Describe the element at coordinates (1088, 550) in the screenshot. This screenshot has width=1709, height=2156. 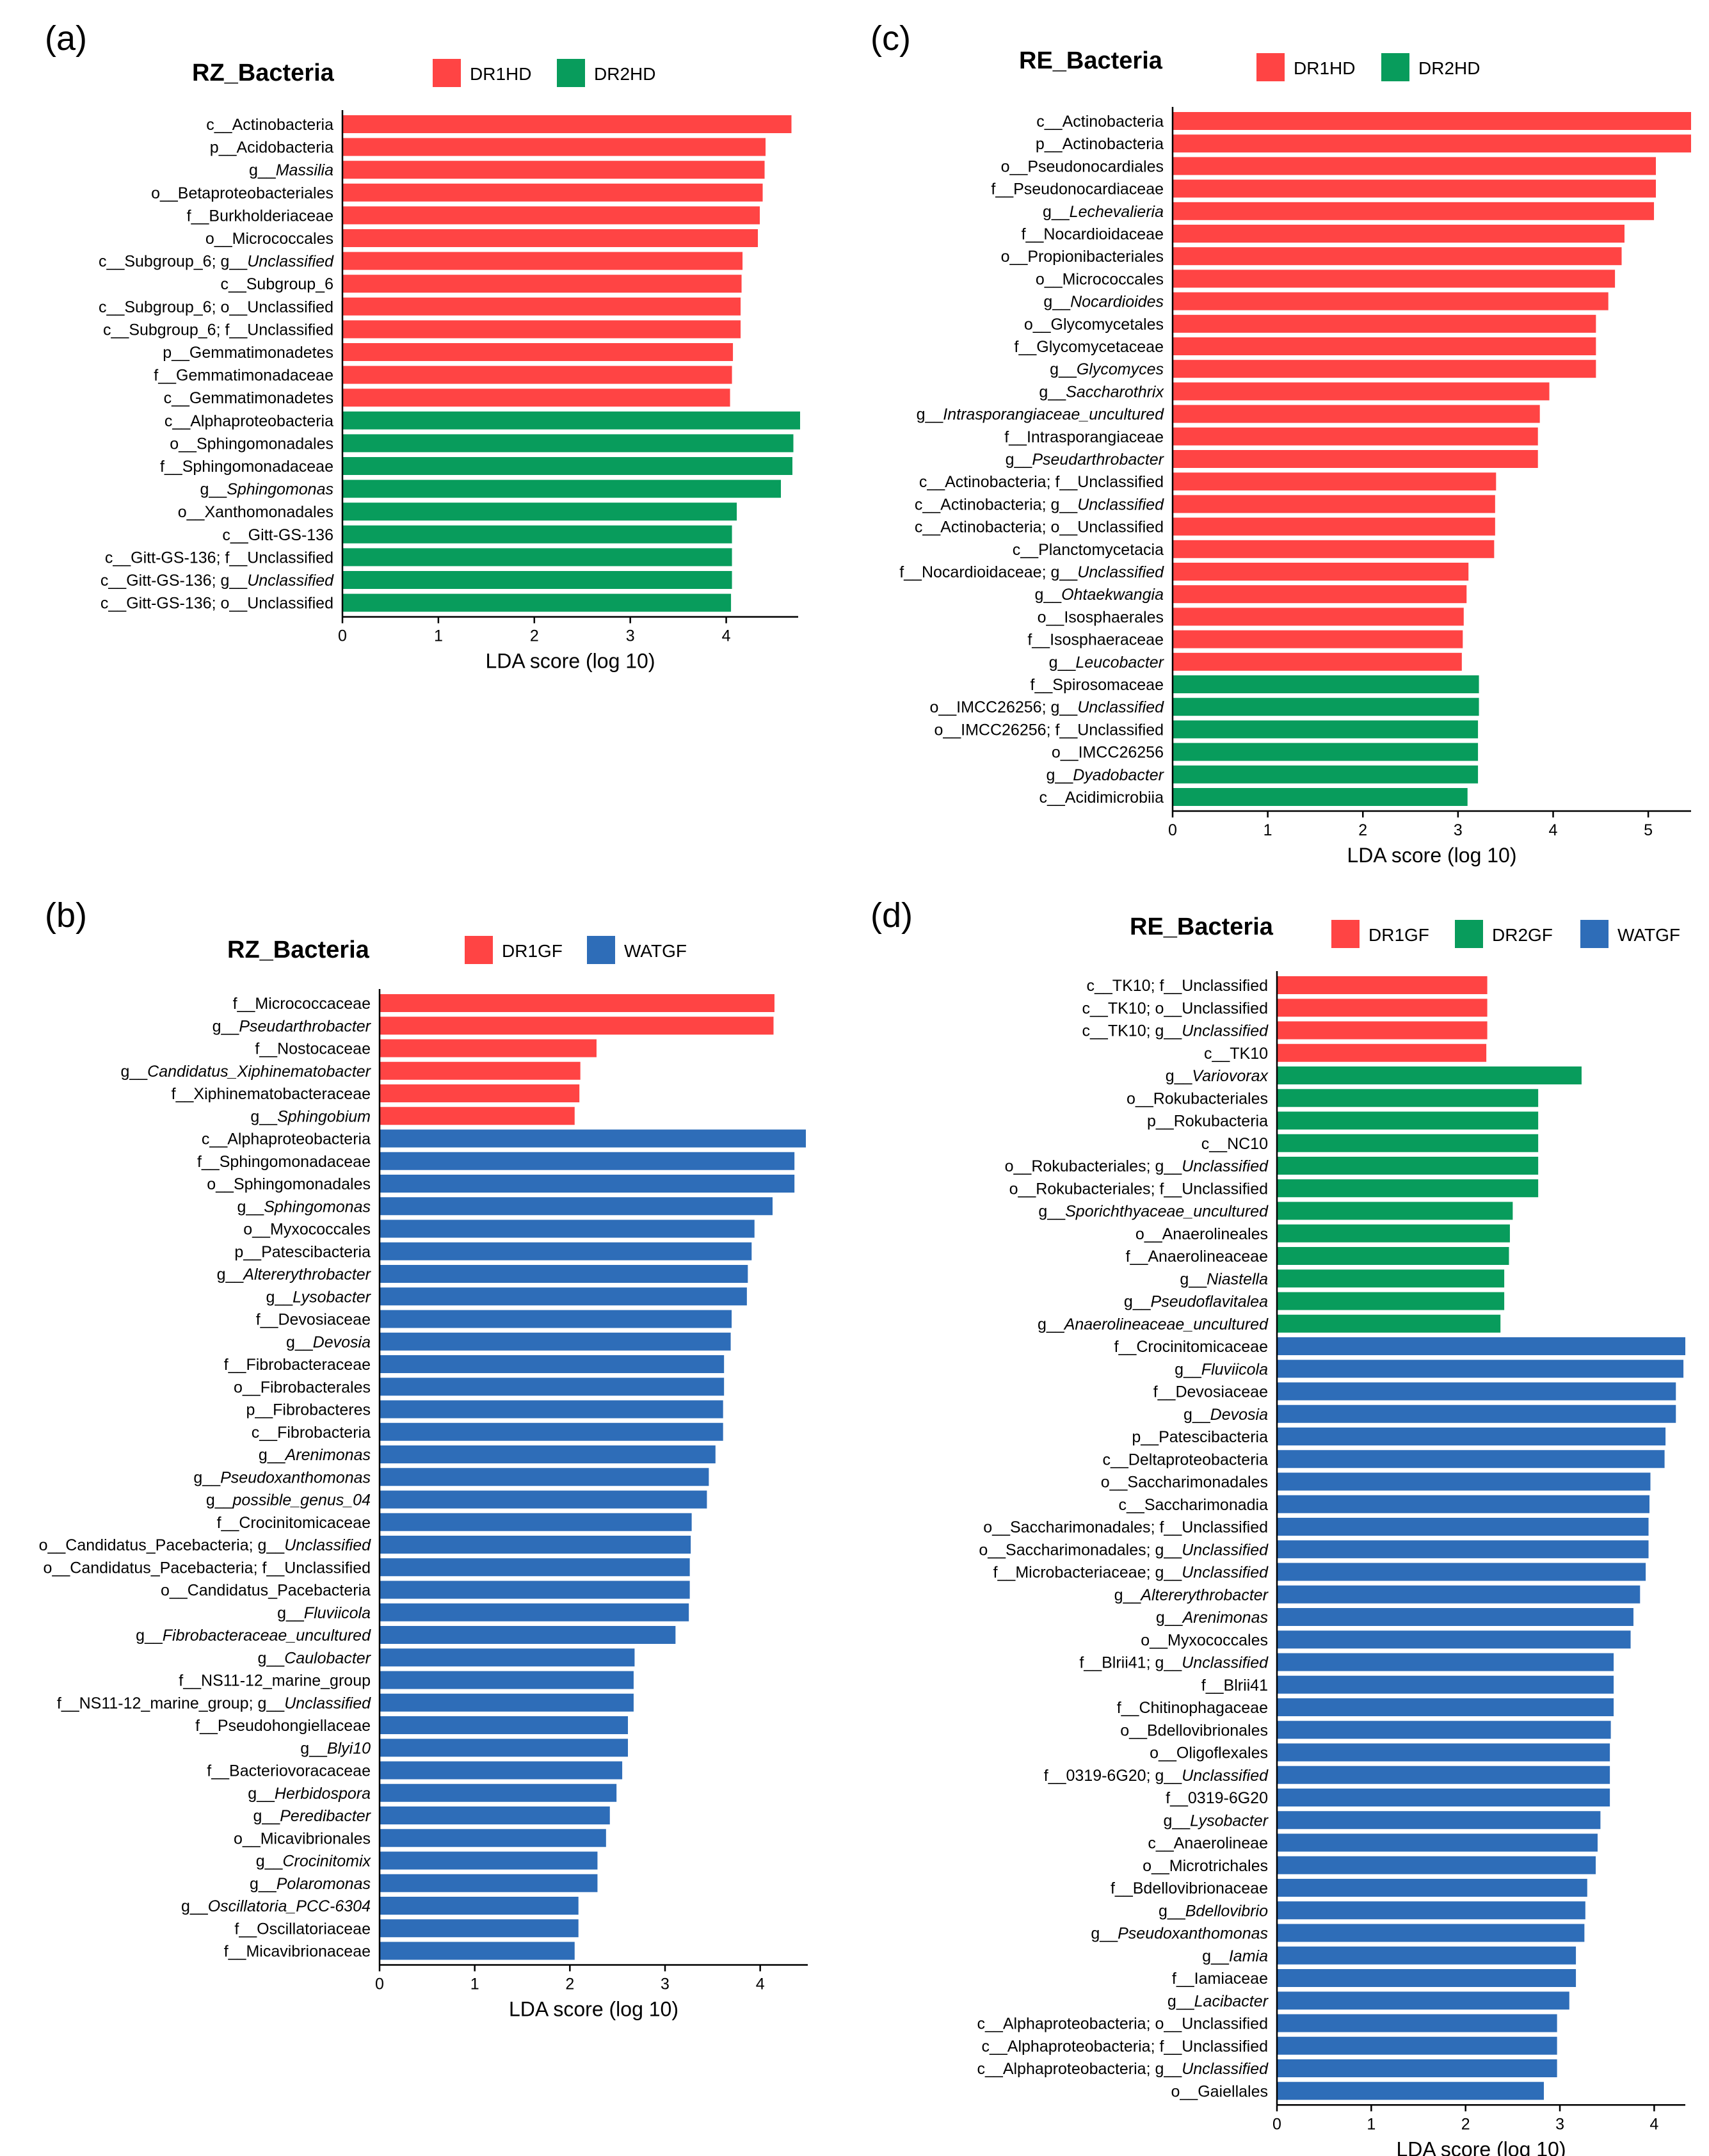
I see `bar-label: c__Planctomycetacia` at that location.